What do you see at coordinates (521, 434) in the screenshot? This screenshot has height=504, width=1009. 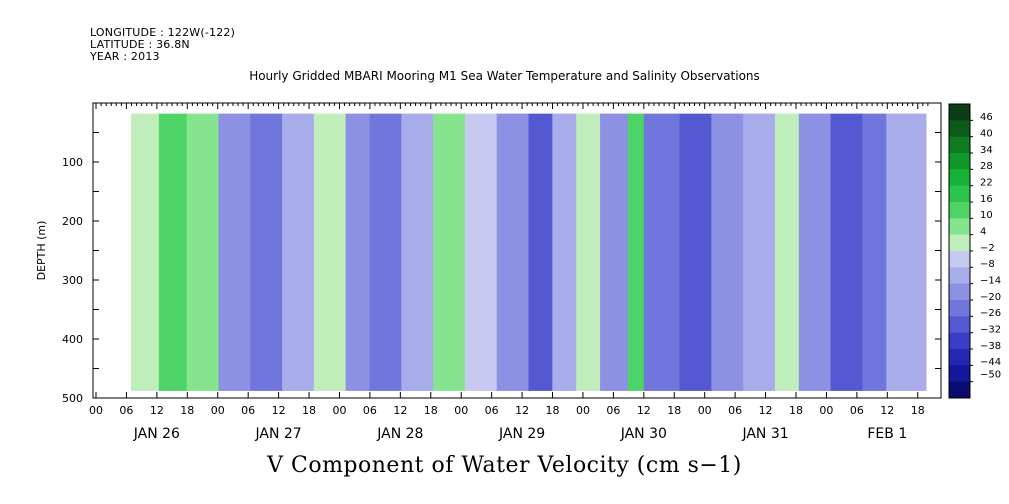 I see `x-day-label: JAN 29` at bounding box center [521, 434].